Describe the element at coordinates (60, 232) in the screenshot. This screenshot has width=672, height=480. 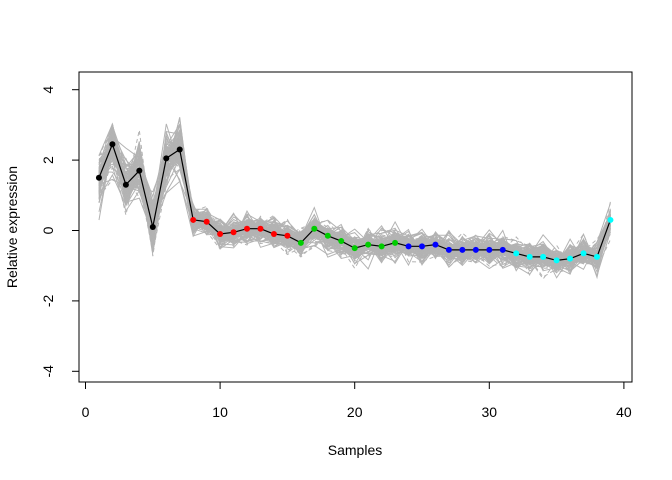
I see `y-axis: -4 -2 0 2 4` at that location.